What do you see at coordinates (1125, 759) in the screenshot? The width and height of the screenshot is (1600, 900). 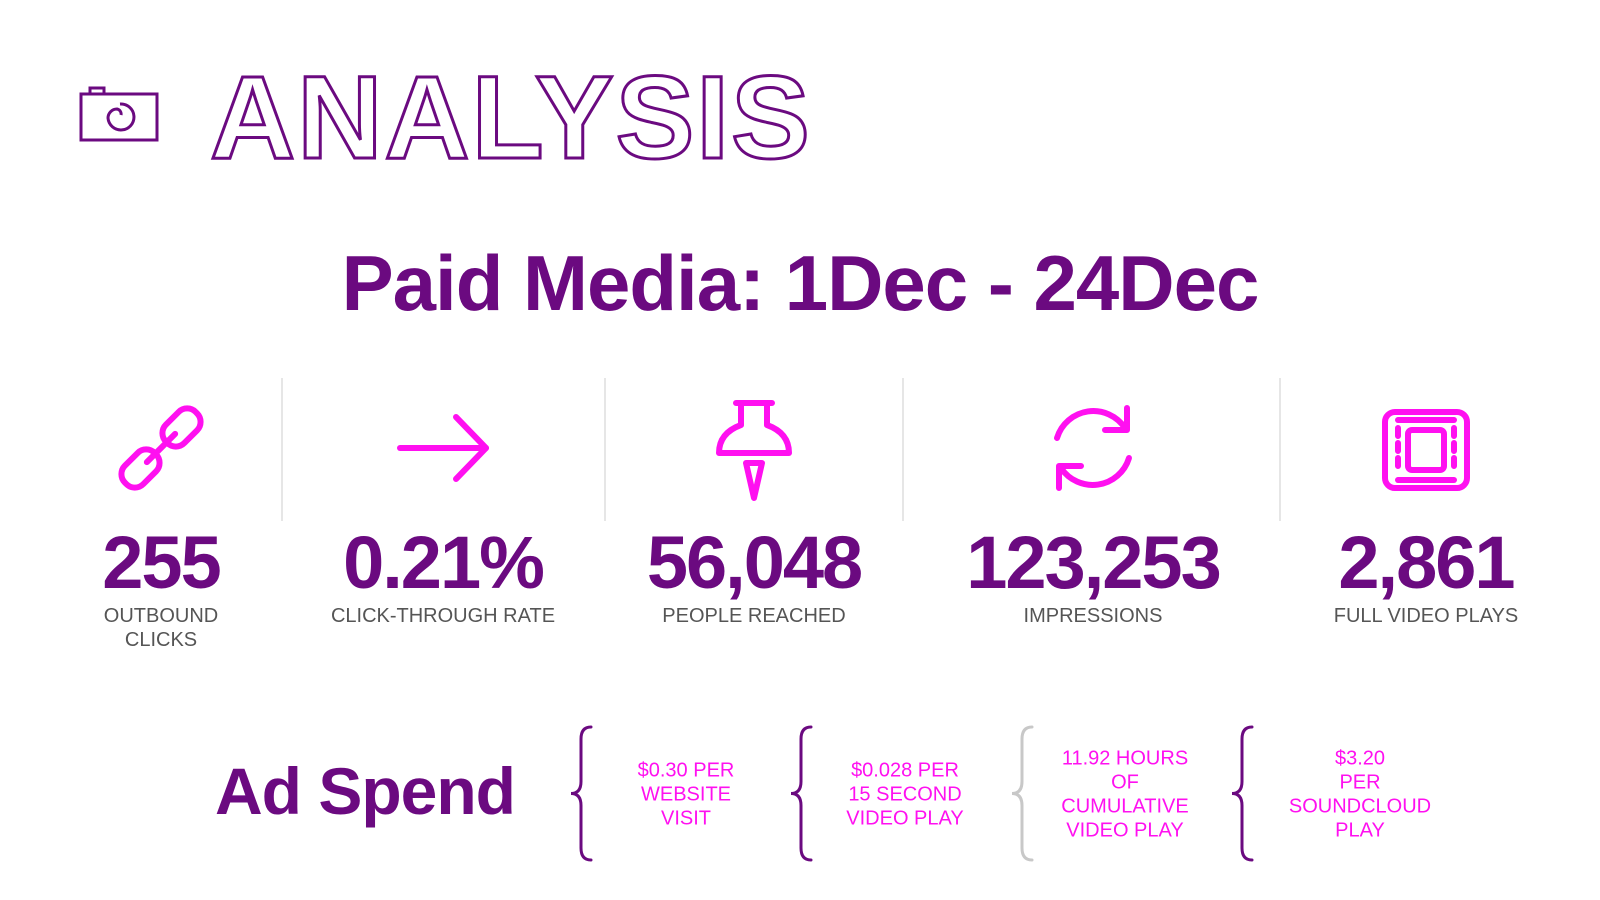 I see `ad-spend-item: 11.92 HOURS` at bounding box center [1125, 759].